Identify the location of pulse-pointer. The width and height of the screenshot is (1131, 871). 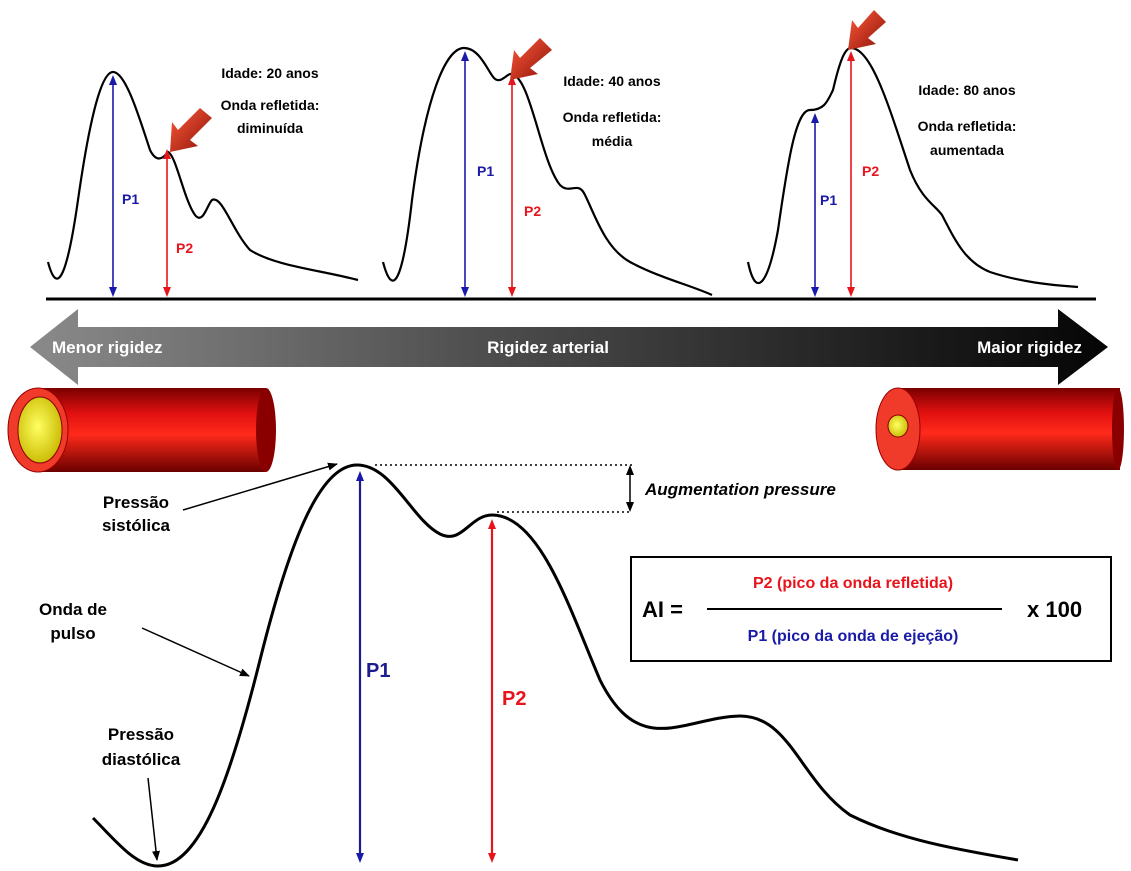
(195, 652).